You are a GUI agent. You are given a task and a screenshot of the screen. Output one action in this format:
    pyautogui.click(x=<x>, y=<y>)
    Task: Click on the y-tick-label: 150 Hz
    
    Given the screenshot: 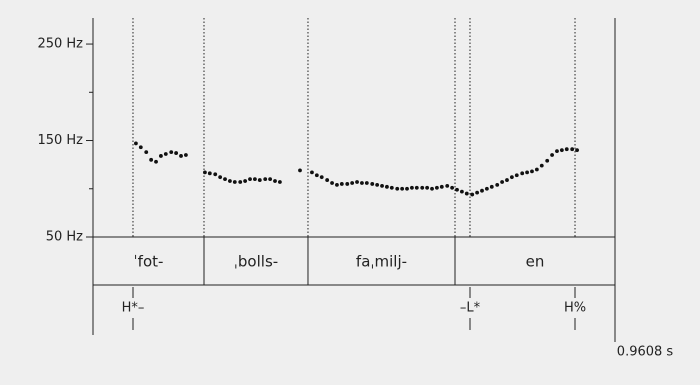 What is the action you would take?
    pyautogui.click(x=60, y=140)
    